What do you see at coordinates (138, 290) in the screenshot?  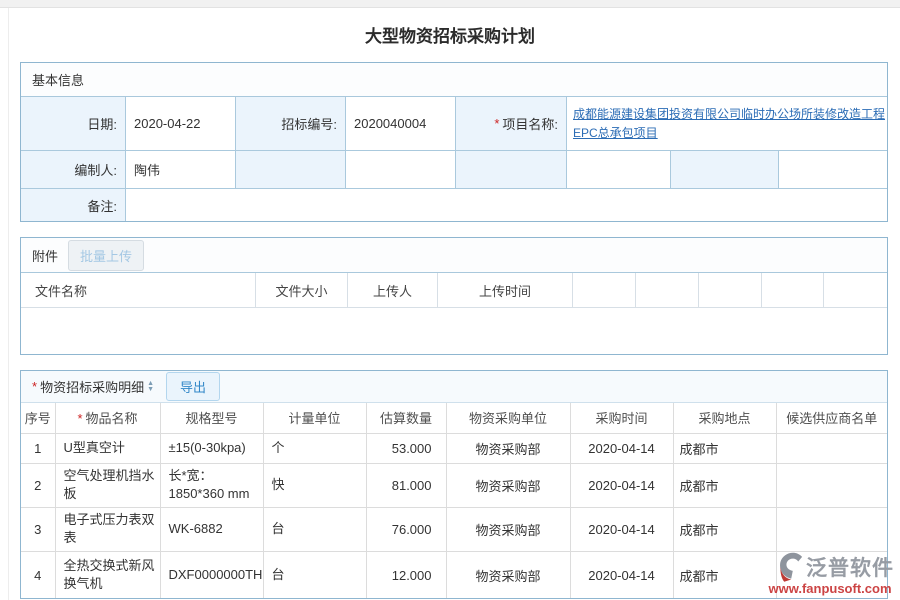 I see `column-file-name: 文件名称` at bounding box center [138, 290].